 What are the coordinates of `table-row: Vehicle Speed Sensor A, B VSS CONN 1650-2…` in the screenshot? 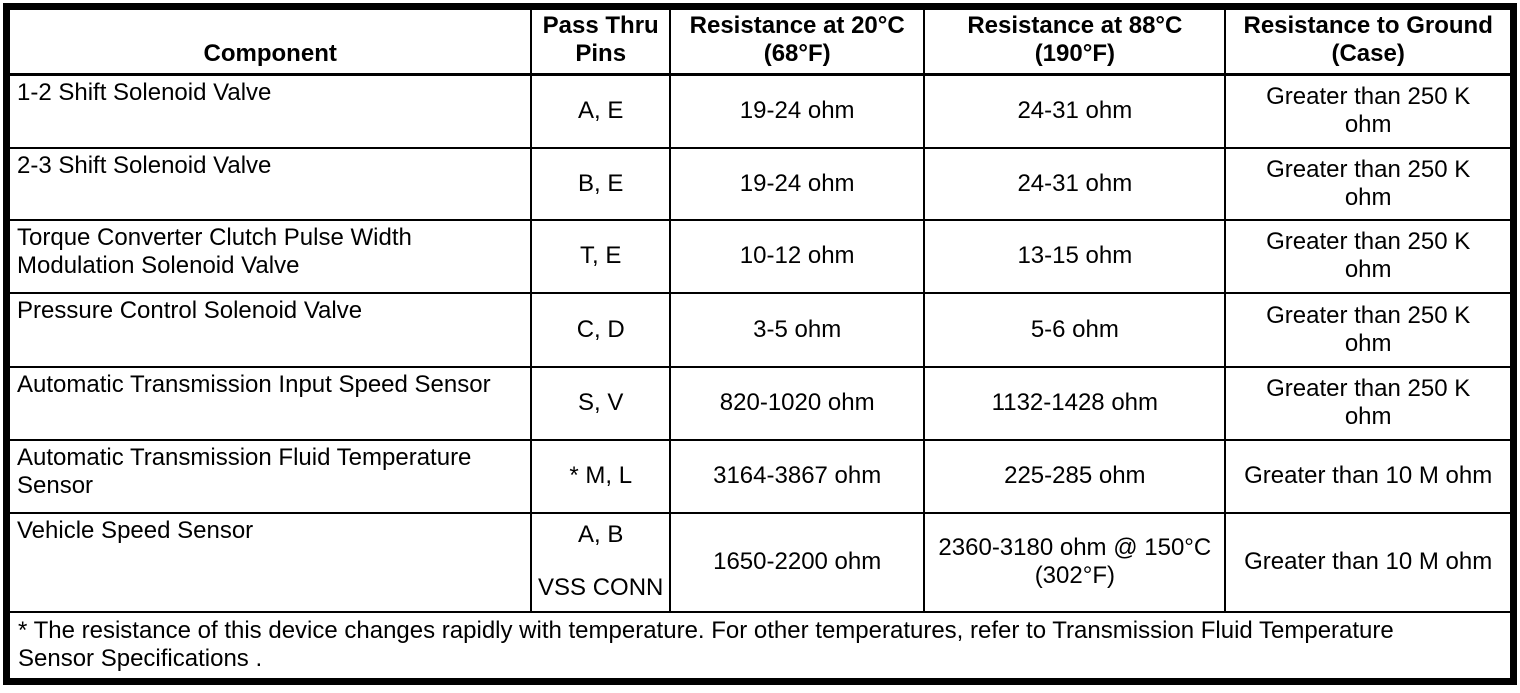 It's located at (760, 562).